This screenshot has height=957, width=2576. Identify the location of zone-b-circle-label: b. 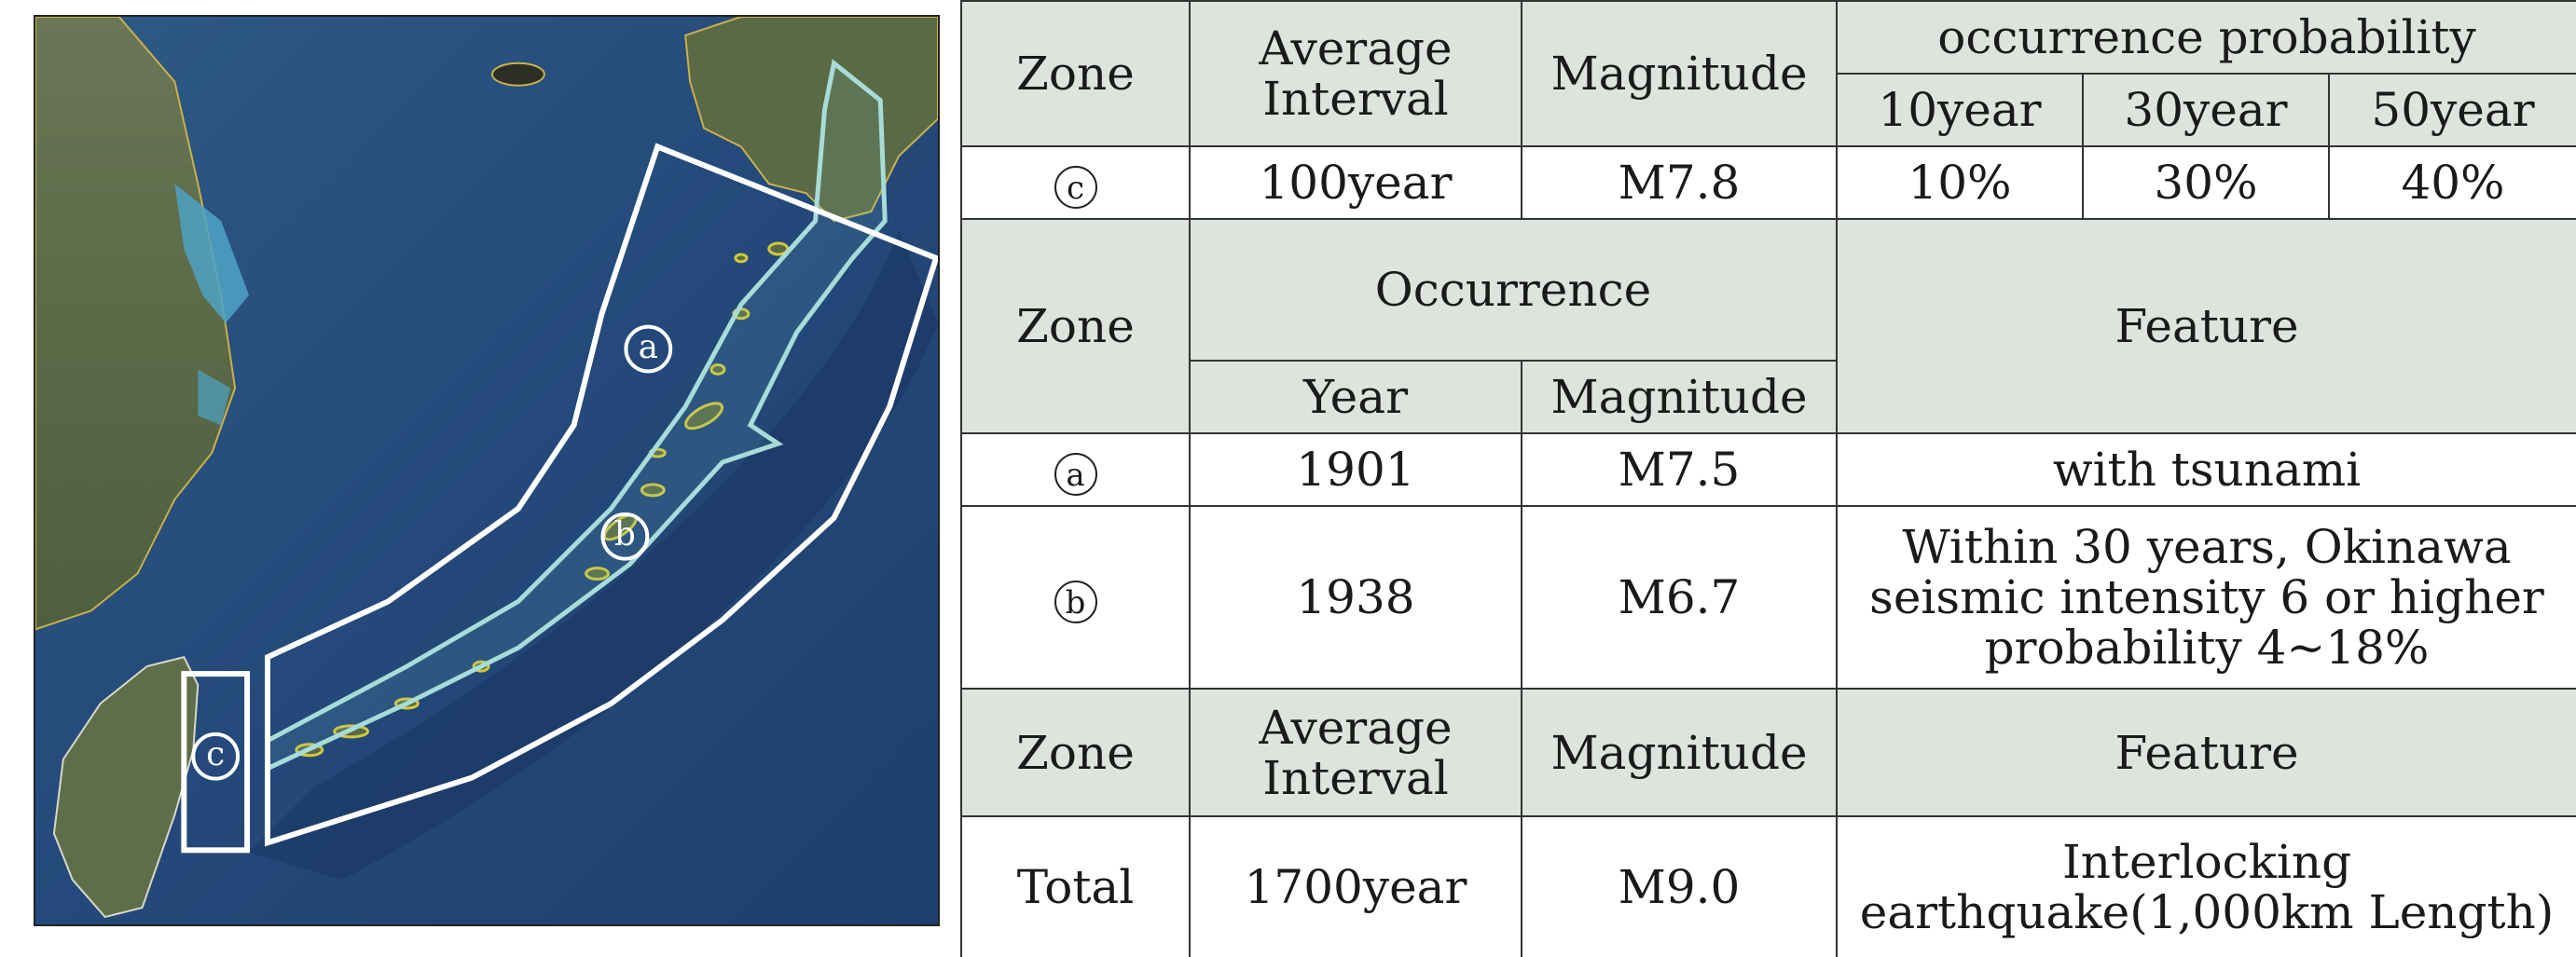
(1075, 602).